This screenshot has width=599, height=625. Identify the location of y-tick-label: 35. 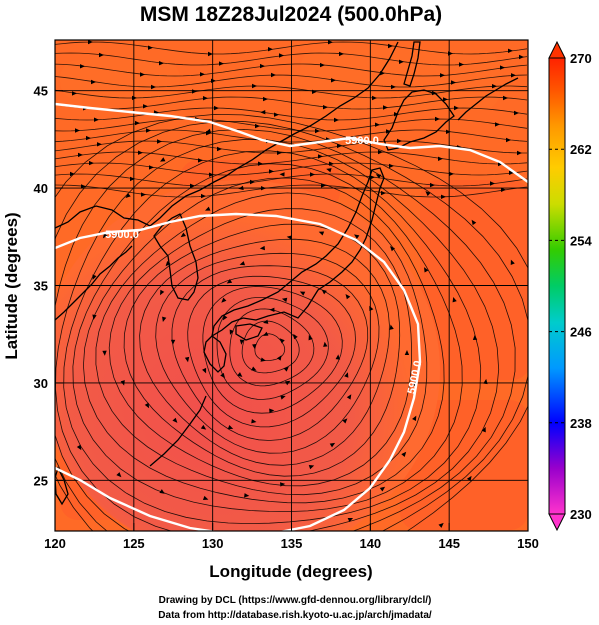
(41, 286).